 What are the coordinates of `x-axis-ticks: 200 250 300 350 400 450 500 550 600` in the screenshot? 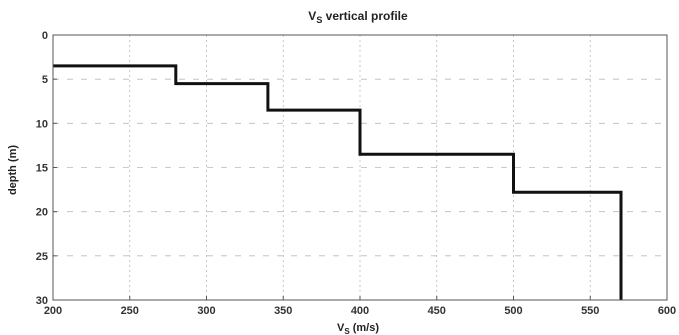 It's located at (360, 306).